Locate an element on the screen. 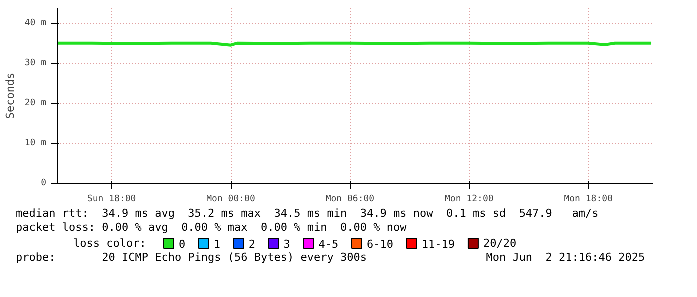 The image size is (697, 297). y-tick-label: 20 m is located at coordinates (35, 103).